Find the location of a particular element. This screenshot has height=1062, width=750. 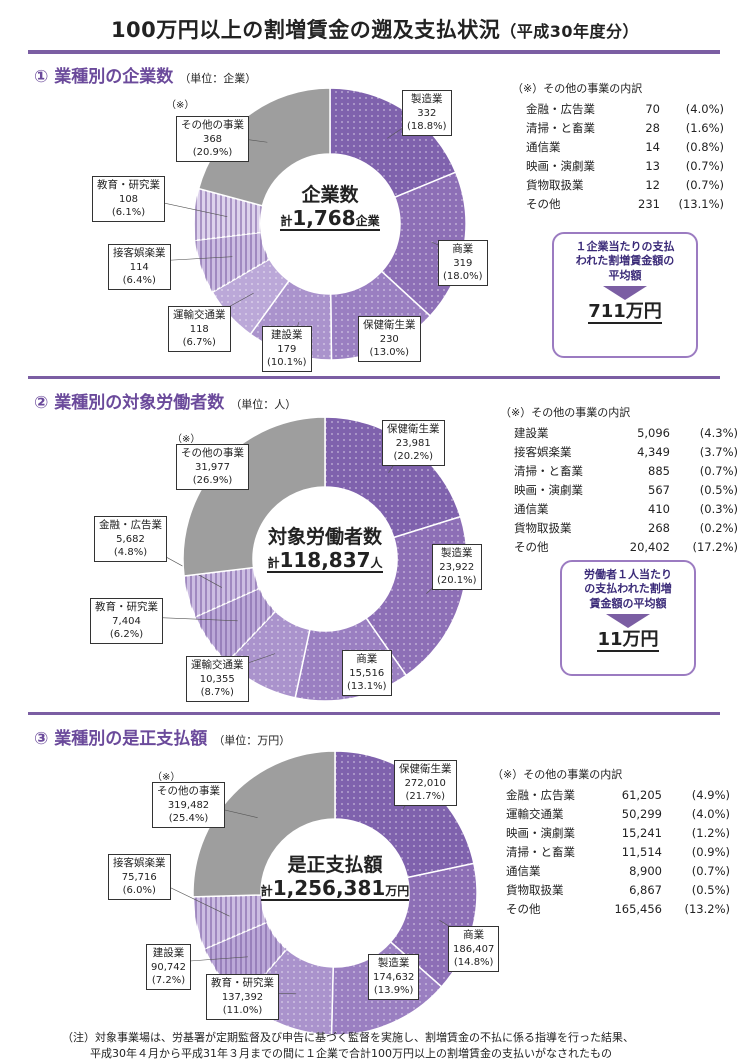

section-1-center: 企業数 計1,768企業 is located at coordinates (330, 205).